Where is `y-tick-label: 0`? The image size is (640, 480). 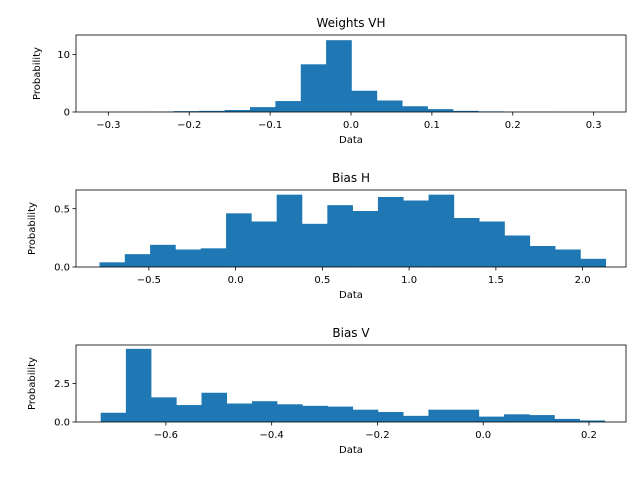 y-tick-label: 0 is located at coordinates (67, 113).